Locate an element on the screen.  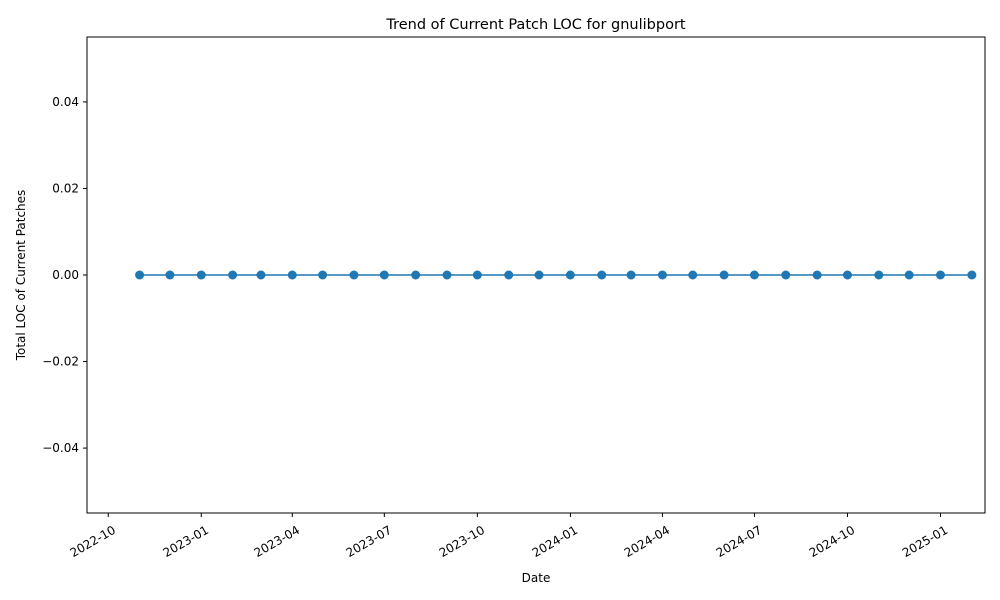
x-tick-label: 2023-10 is located at coordinates (462, 541).